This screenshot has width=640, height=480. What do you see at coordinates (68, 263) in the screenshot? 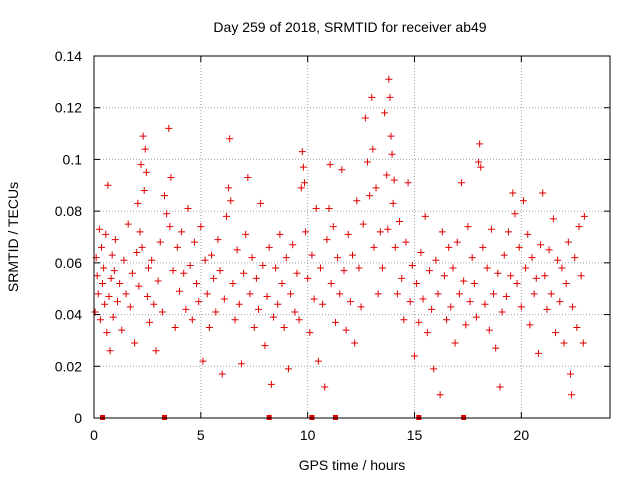
I see `y-tick-label: 0.06` at bounding box center [68, 263].